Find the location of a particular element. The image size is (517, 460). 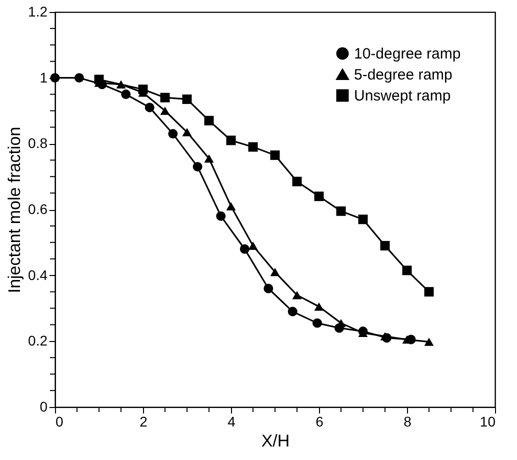

y-axis-title: Injectant mole fraction is located at coordinates (14, 210).